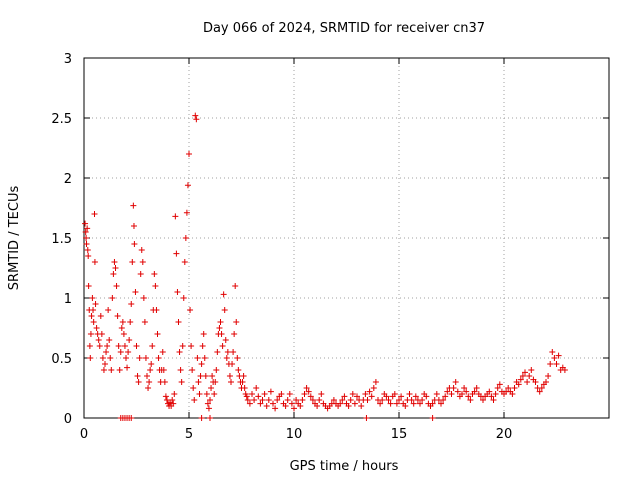  I want to click on x-tick-label: 15, so click(399, 434).